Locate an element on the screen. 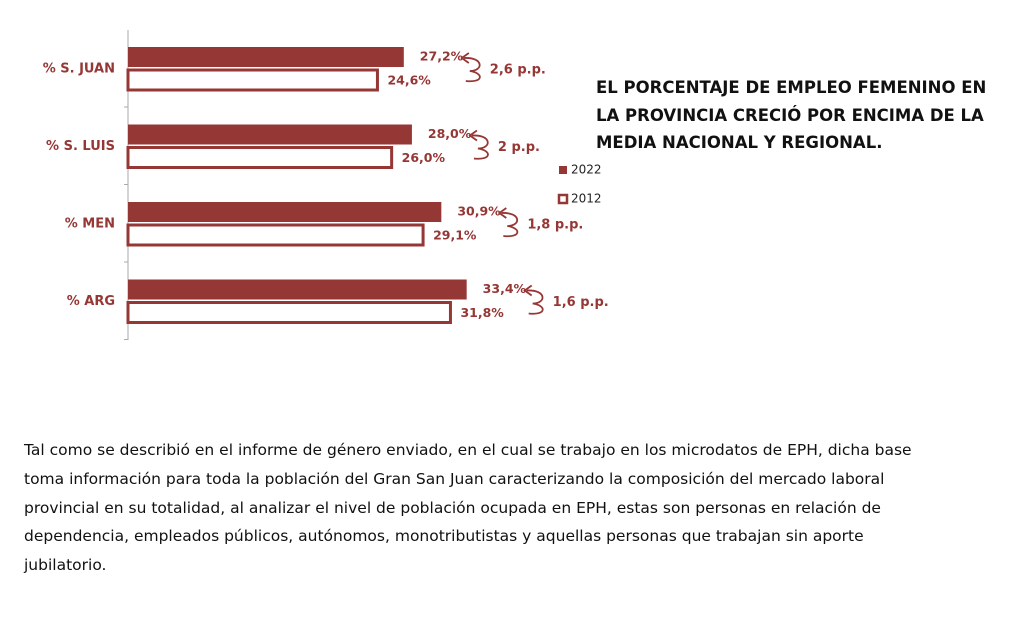 This screenshot has height=617, width=1023. category-label: % S. JUAN is located at coordinates (79, 69).